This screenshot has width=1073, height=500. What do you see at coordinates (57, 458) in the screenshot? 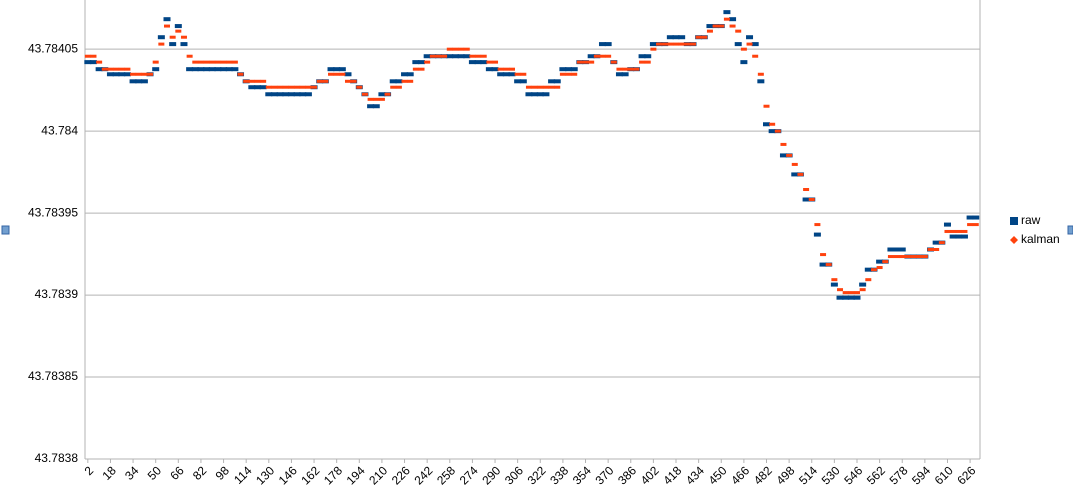
I see `y-tick-label: 43.7838` at bounding box center [57, 458].